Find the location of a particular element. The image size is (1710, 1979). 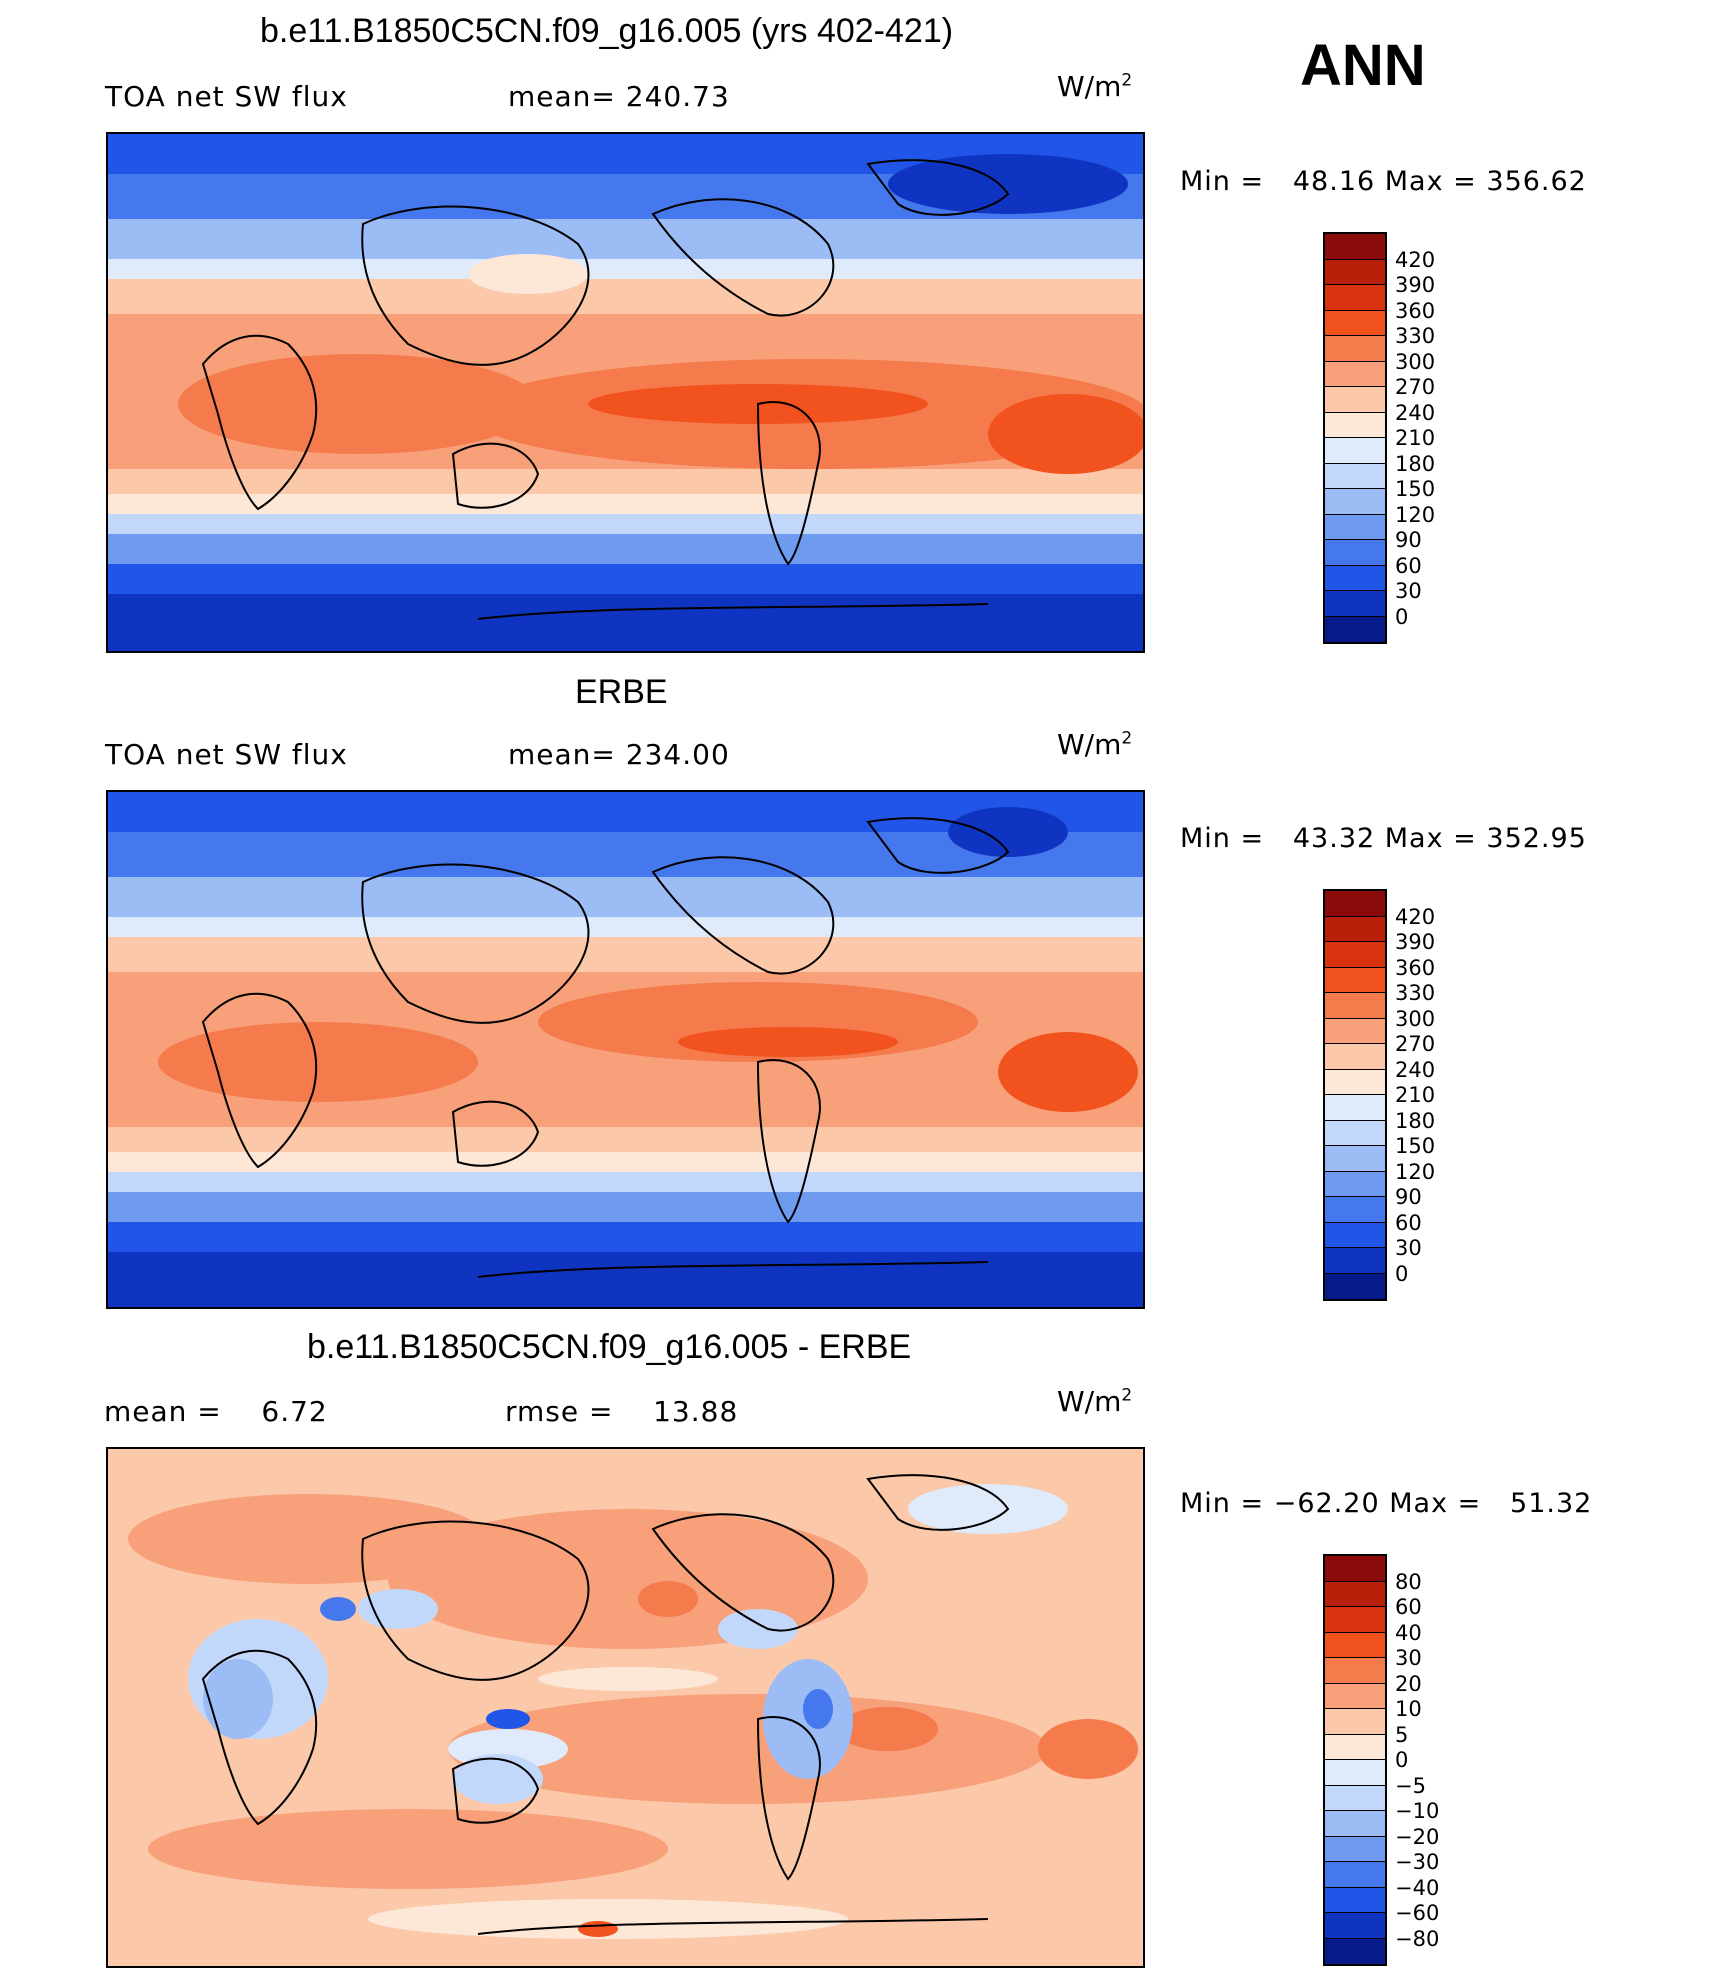

panel1-mean-value: 240.73 is located at coordinates (677, 96).